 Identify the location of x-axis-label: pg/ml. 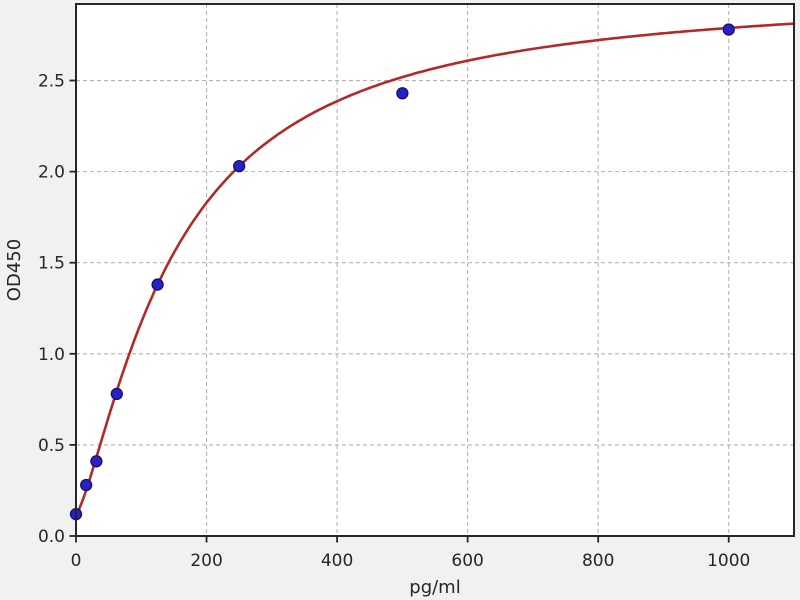
(434, 587).